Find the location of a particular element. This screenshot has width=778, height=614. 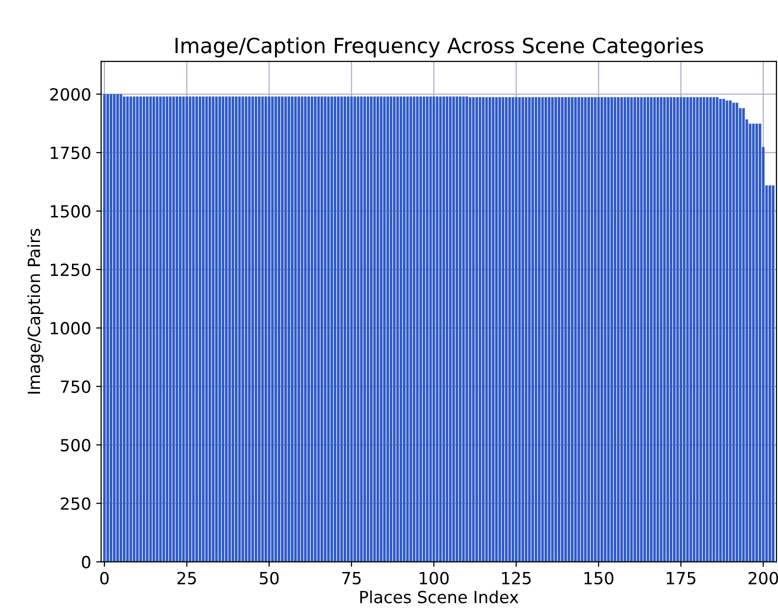

y-tick-label: 1000 is located at coordinates (70, 328).